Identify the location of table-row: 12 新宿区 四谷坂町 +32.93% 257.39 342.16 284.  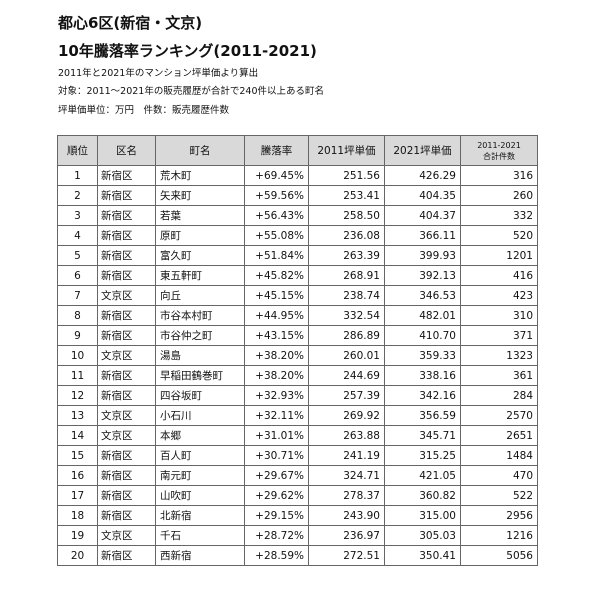
(297, 395).